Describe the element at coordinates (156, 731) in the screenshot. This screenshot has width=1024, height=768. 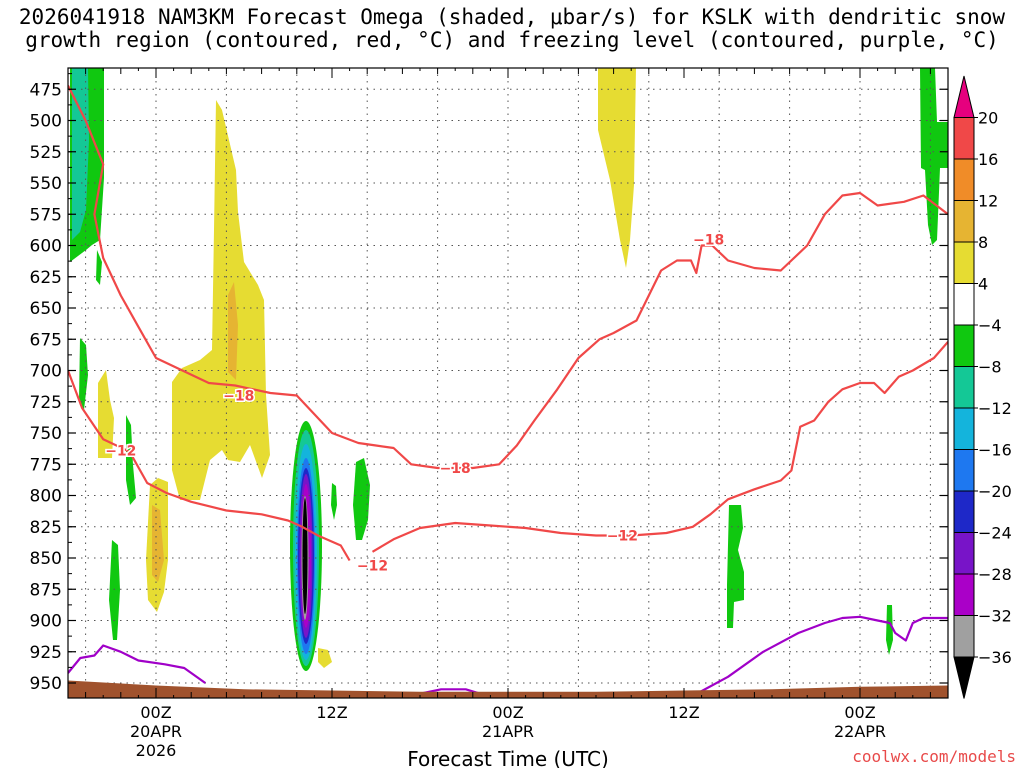
I see `x-date-label: 20APR` at that location.